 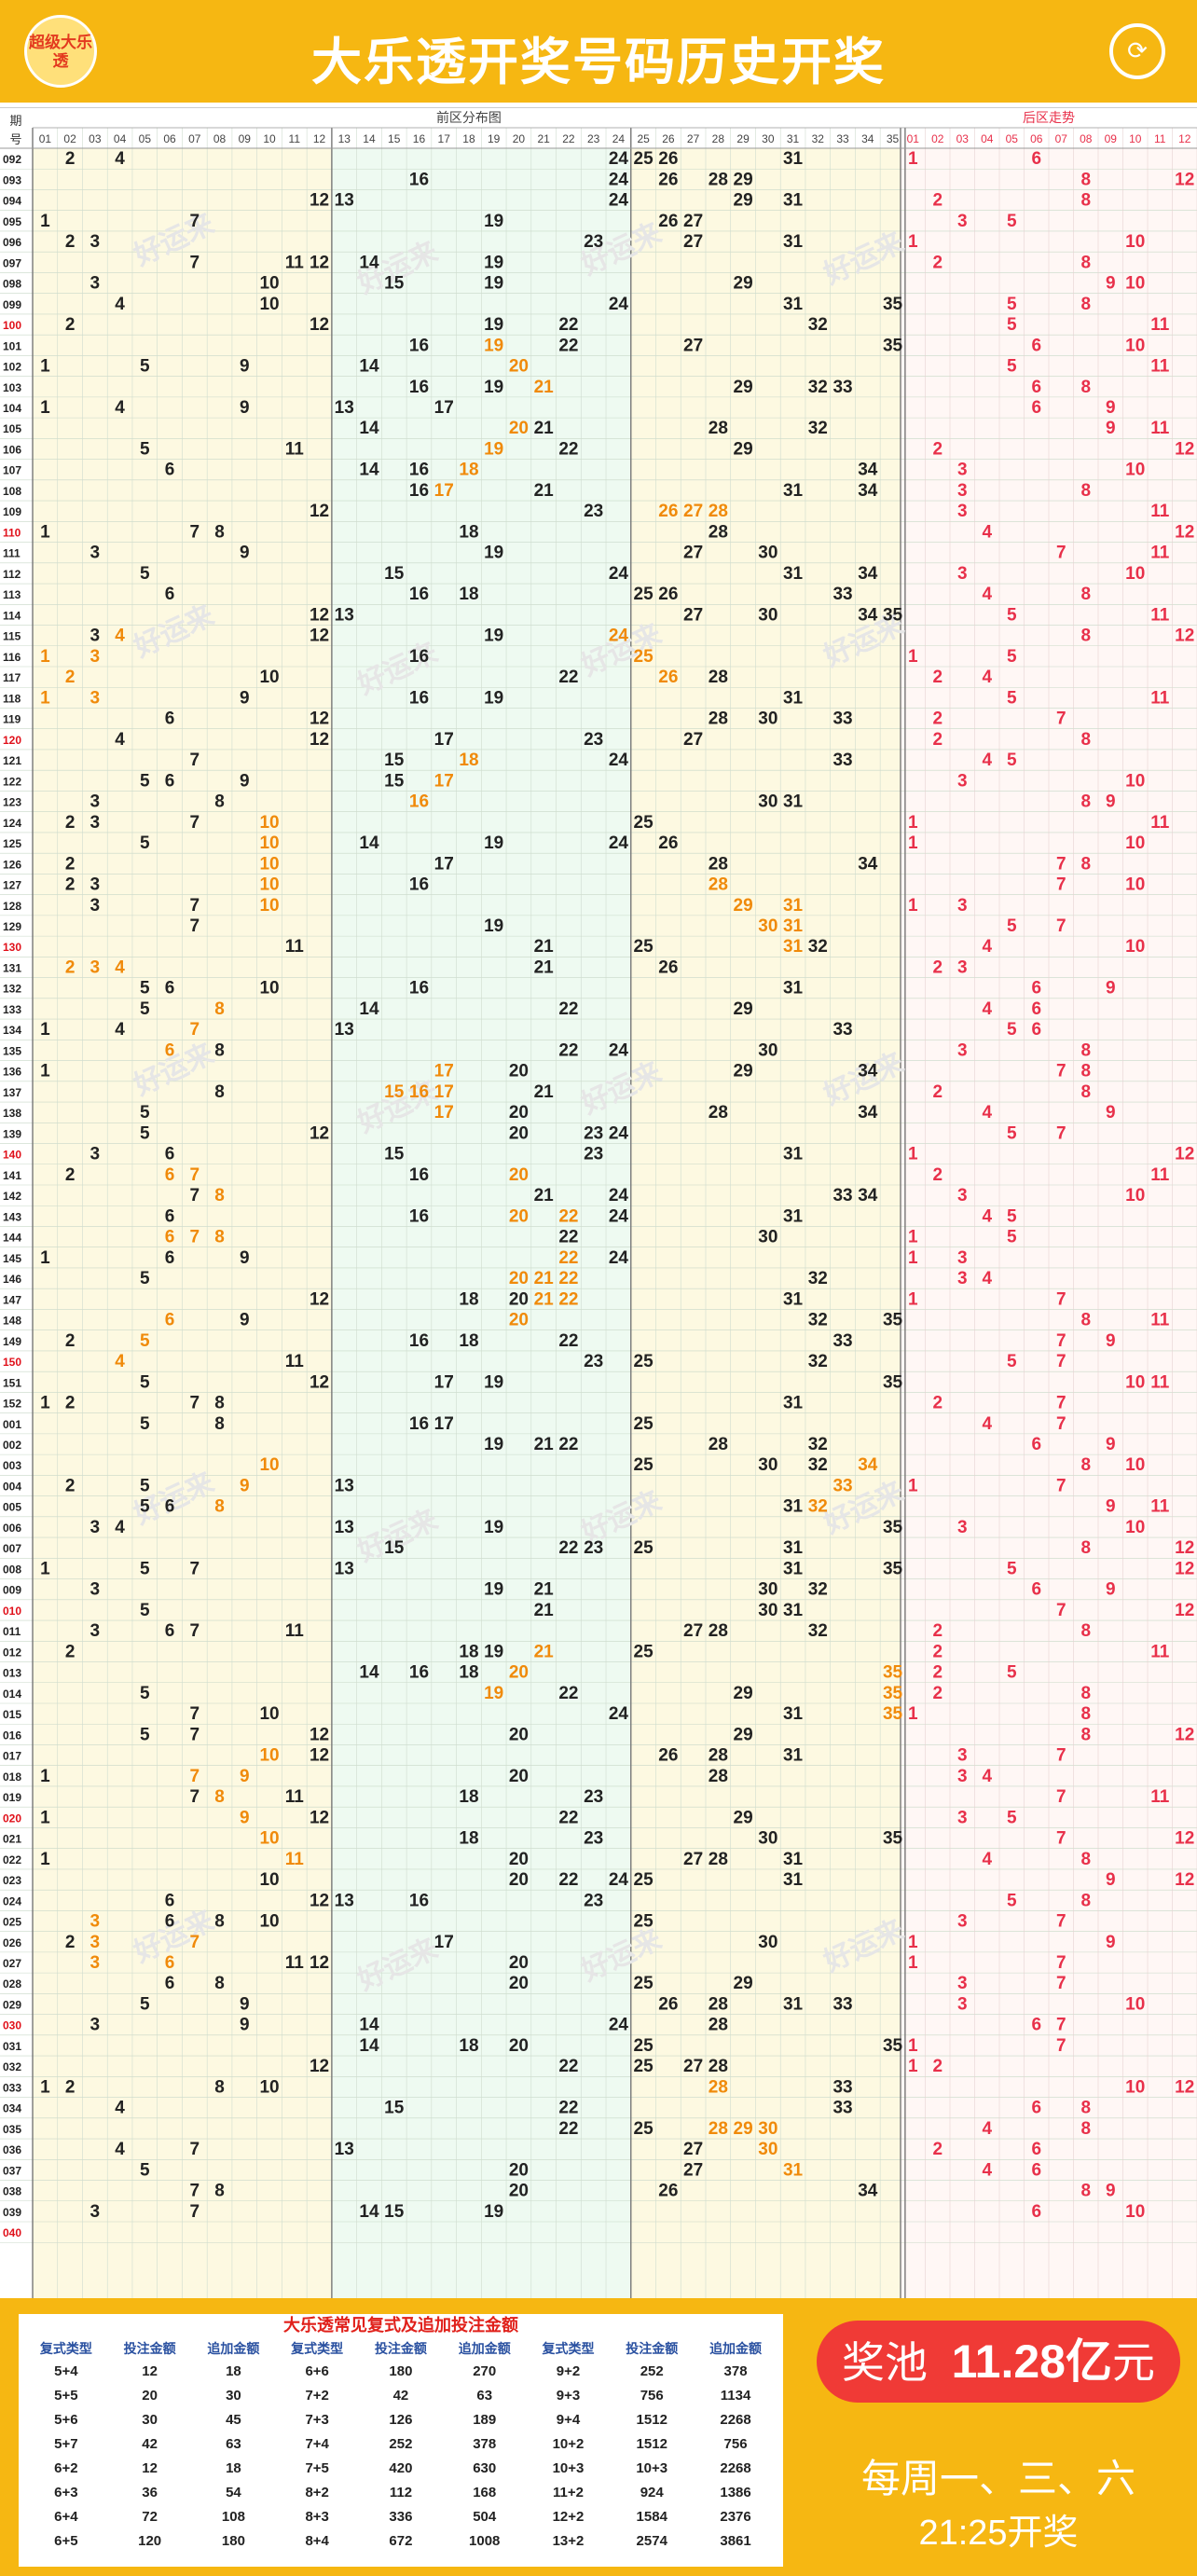 I want to click on back-ball-10: 10, so click(x=1135, y=885).